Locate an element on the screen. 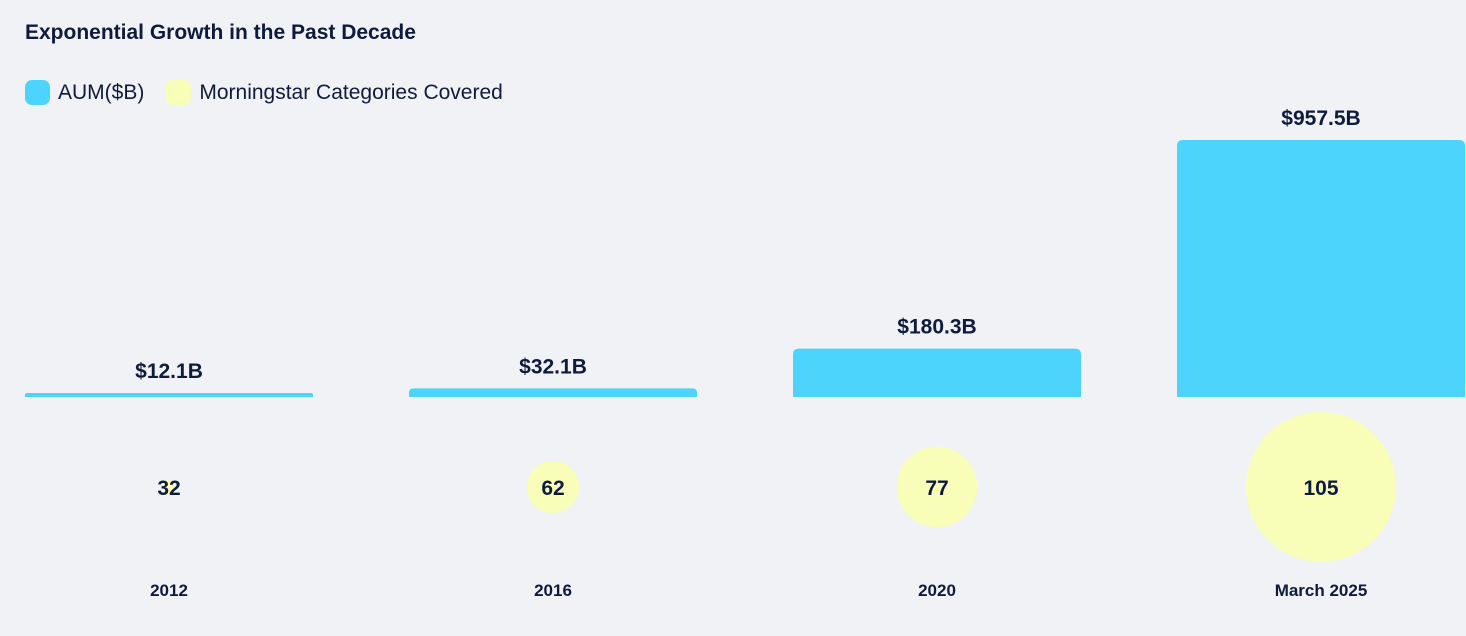 Image resolution: width=1466 pixels, height=636 pixels. x-tick-label-3: March 2025 is located at coordinates (1321, 590).